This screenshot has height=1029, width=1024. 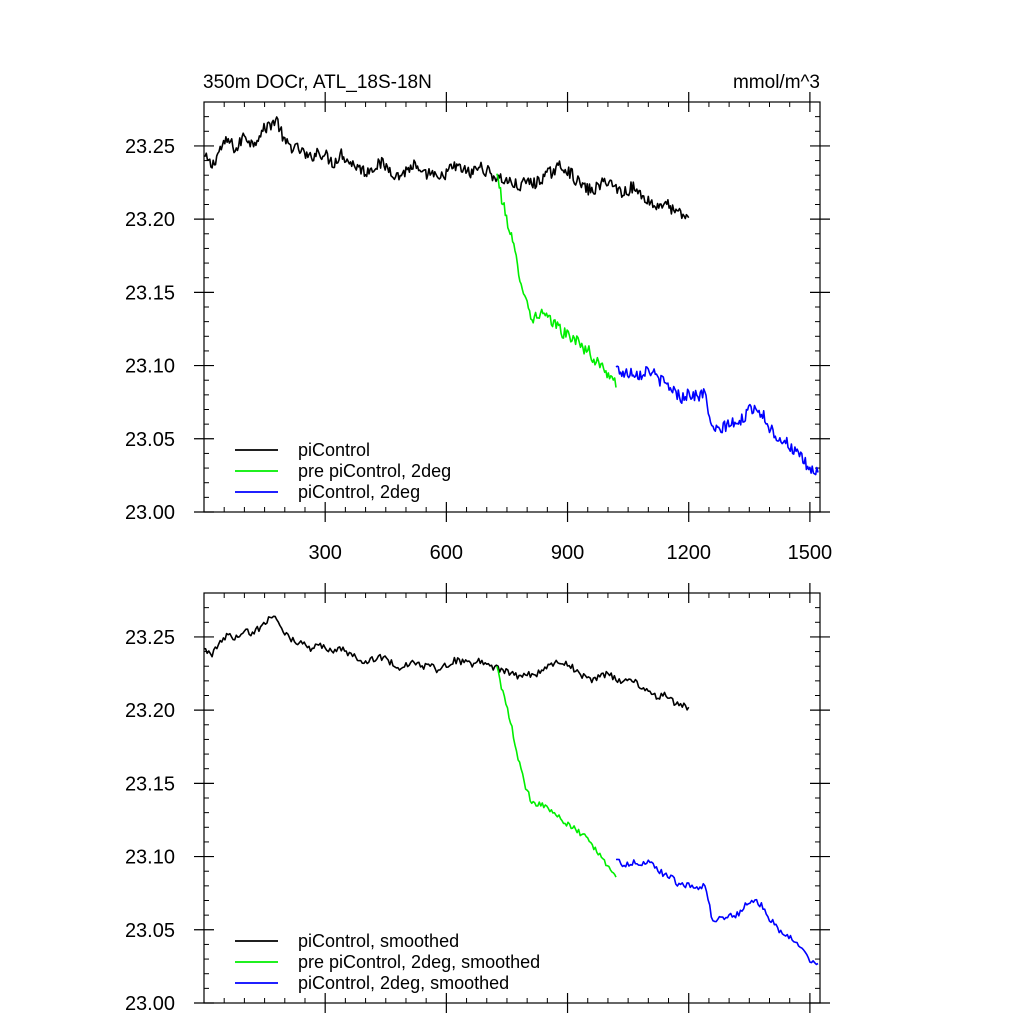 I want to click on legend-label: piControl, 2deg, smoothed, so click(x=403, y=983).